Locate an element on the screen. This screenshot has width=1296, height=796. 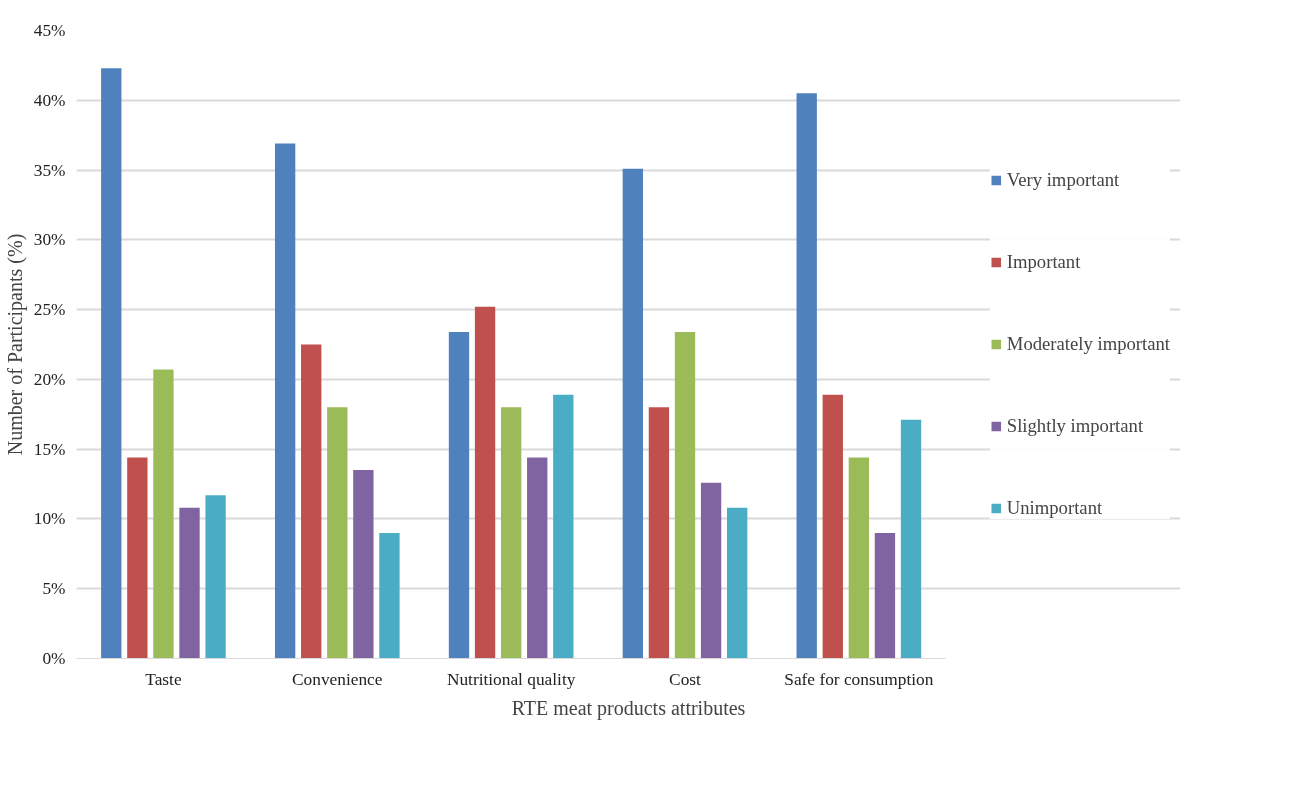
y-tick-label: 10% is located at coordinates (49, 519).